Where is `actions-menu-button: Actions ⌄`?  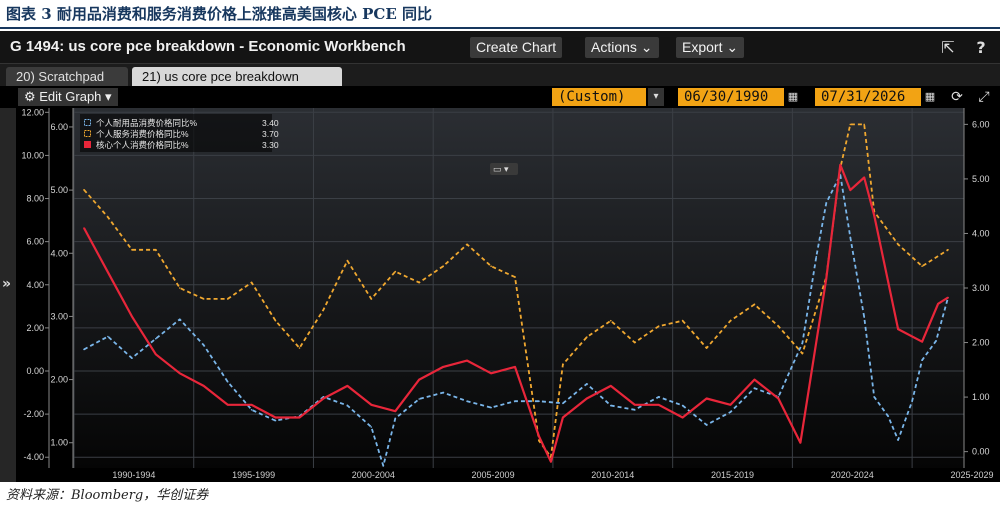 actions-menu-button: Actions ⌄ is located at coordinates (622, 47).